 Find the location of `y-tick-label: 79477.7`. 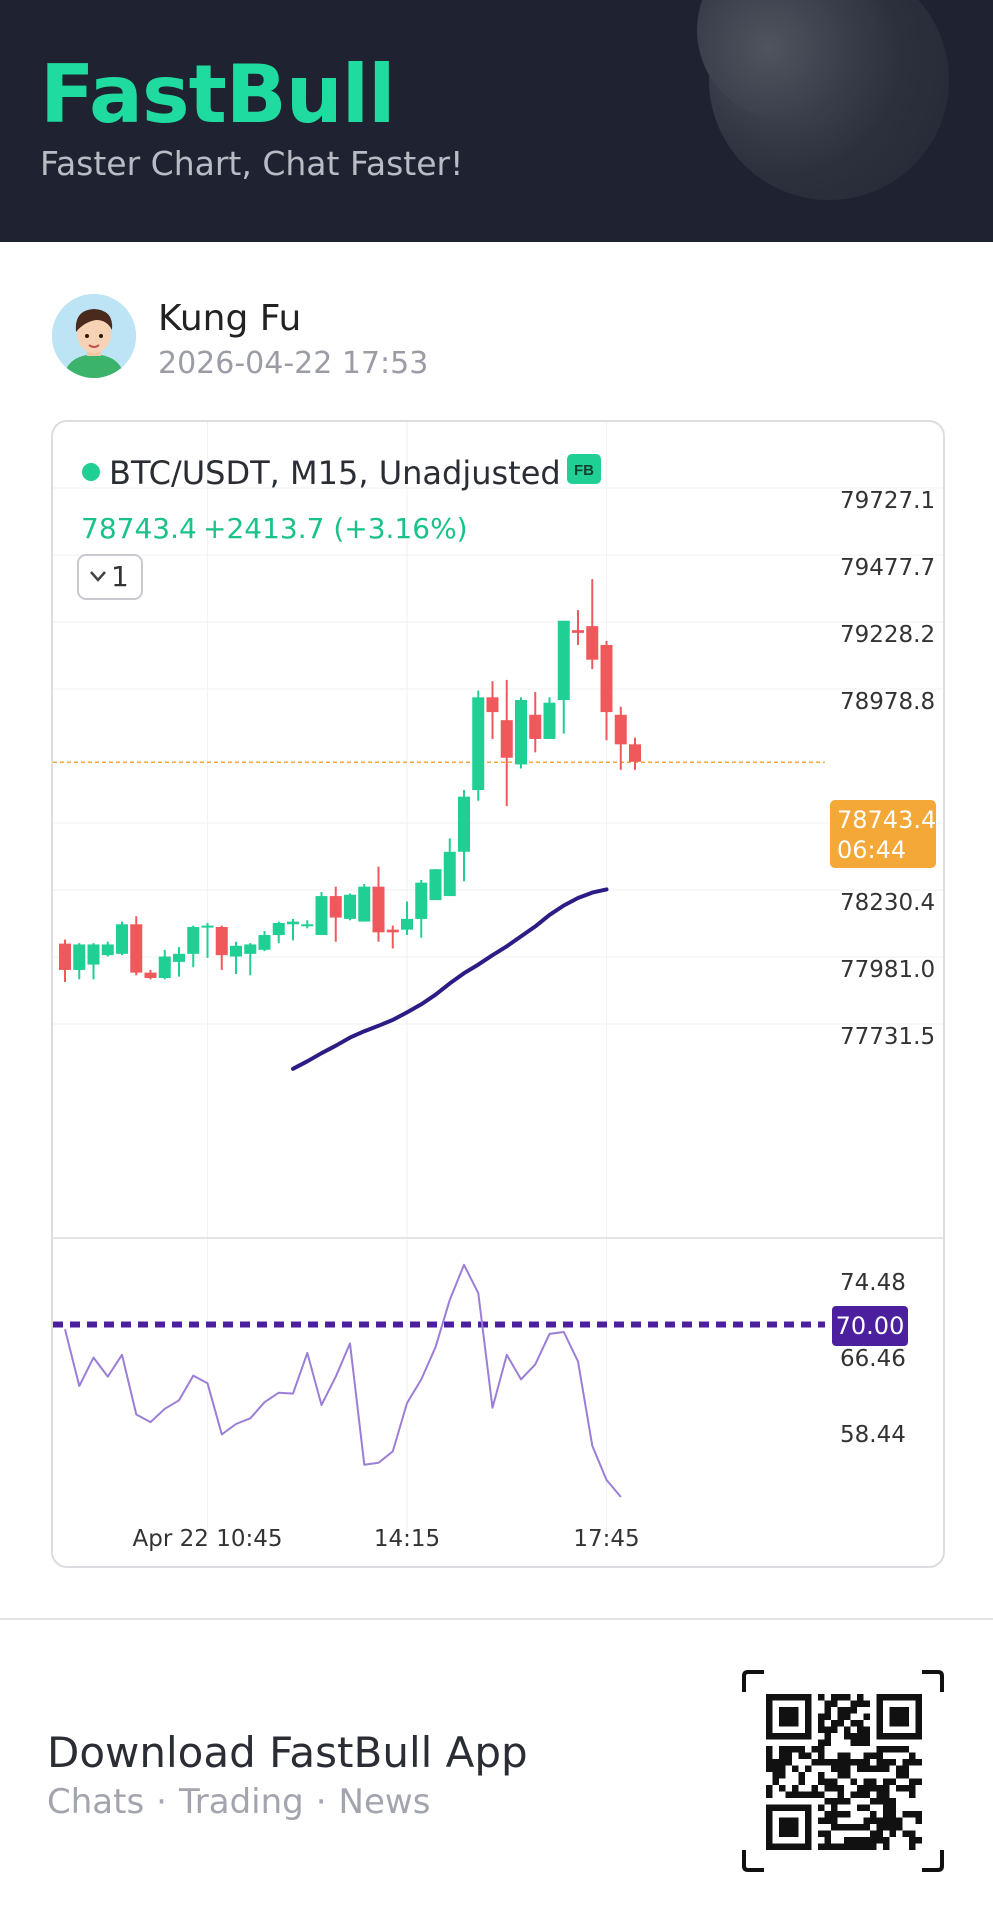

y-tick-label: 79477.7 is located at coordinates (887, 568).